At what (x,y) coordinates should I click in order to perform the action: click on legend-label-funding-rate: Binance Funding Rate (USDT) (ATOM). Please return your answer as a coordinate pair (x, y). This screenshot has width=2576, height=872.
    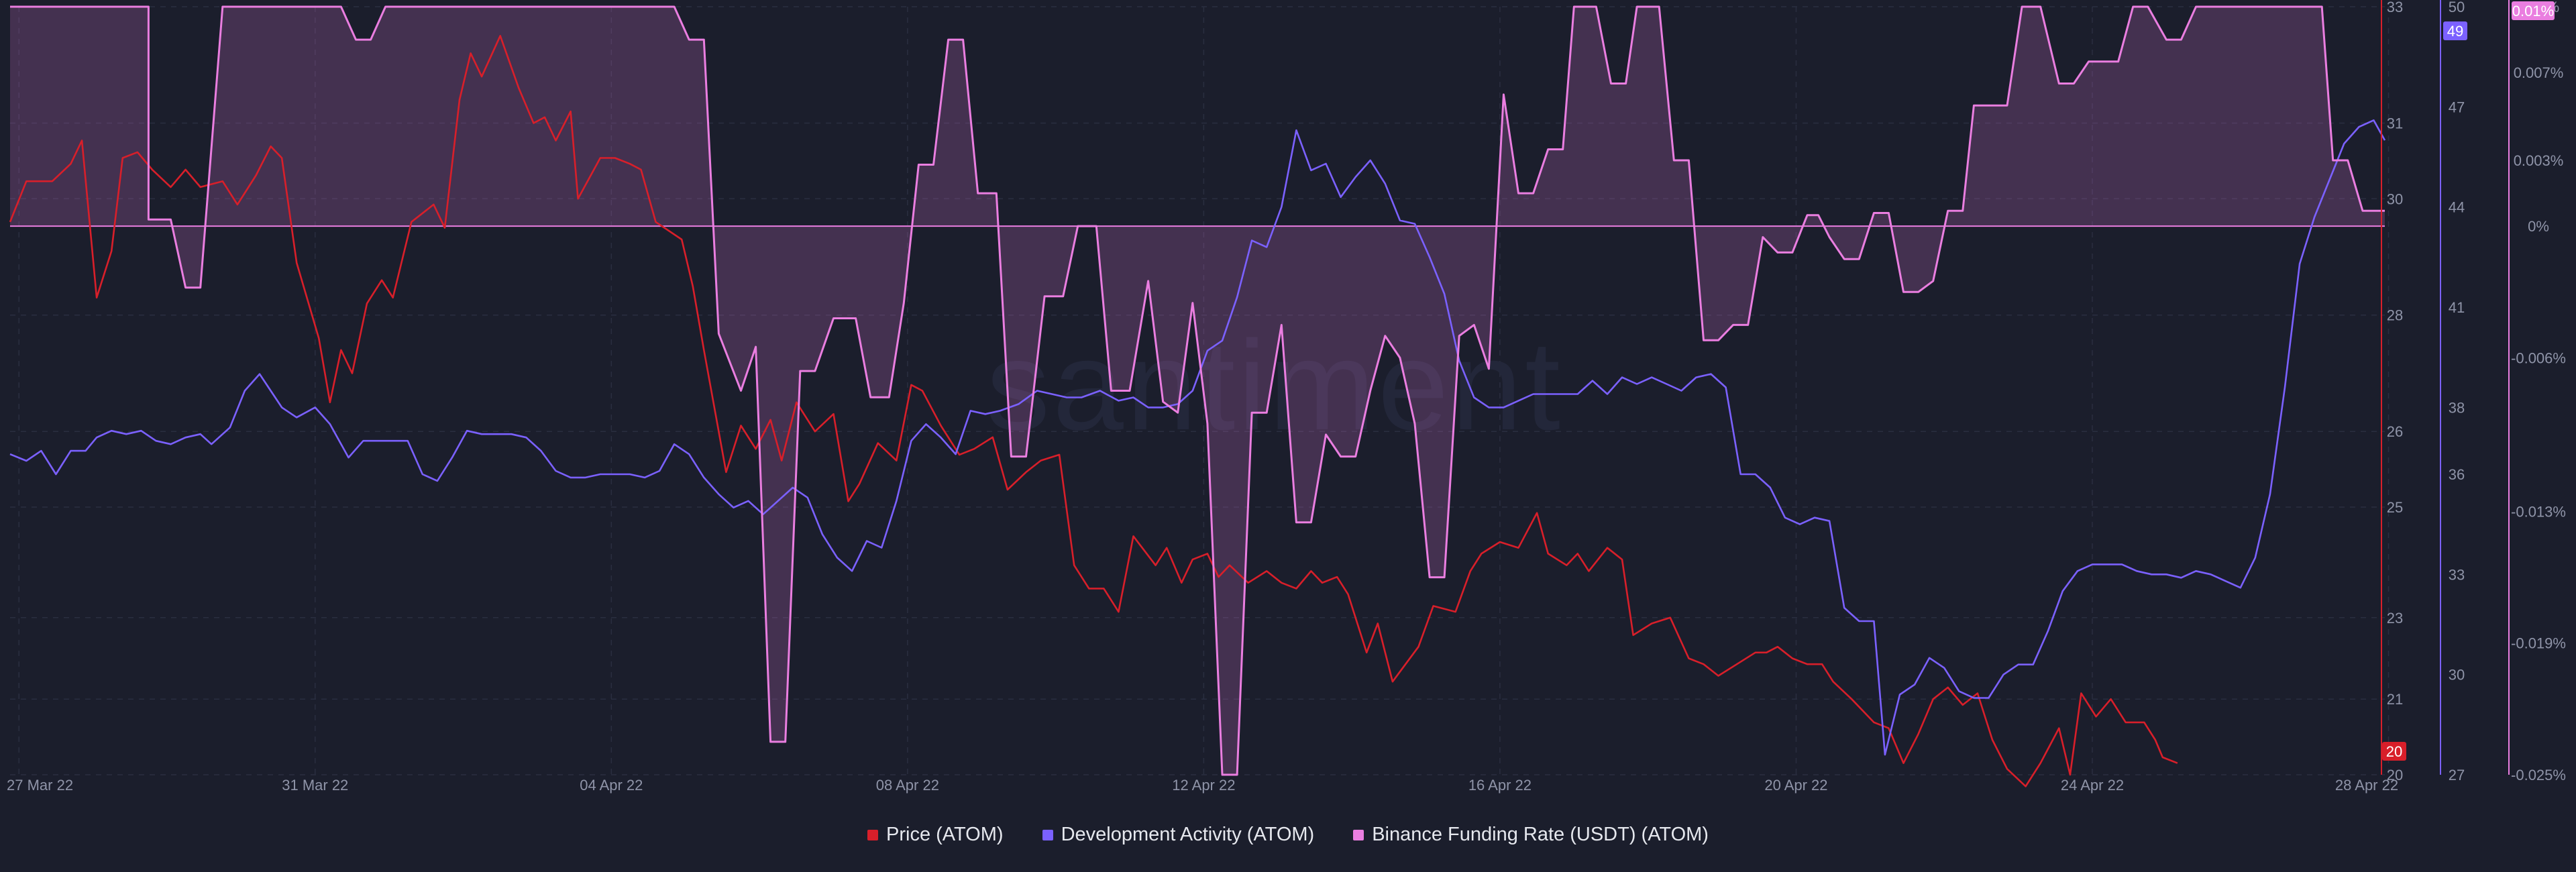
    Looking at the image, I should click on (1540, 834).